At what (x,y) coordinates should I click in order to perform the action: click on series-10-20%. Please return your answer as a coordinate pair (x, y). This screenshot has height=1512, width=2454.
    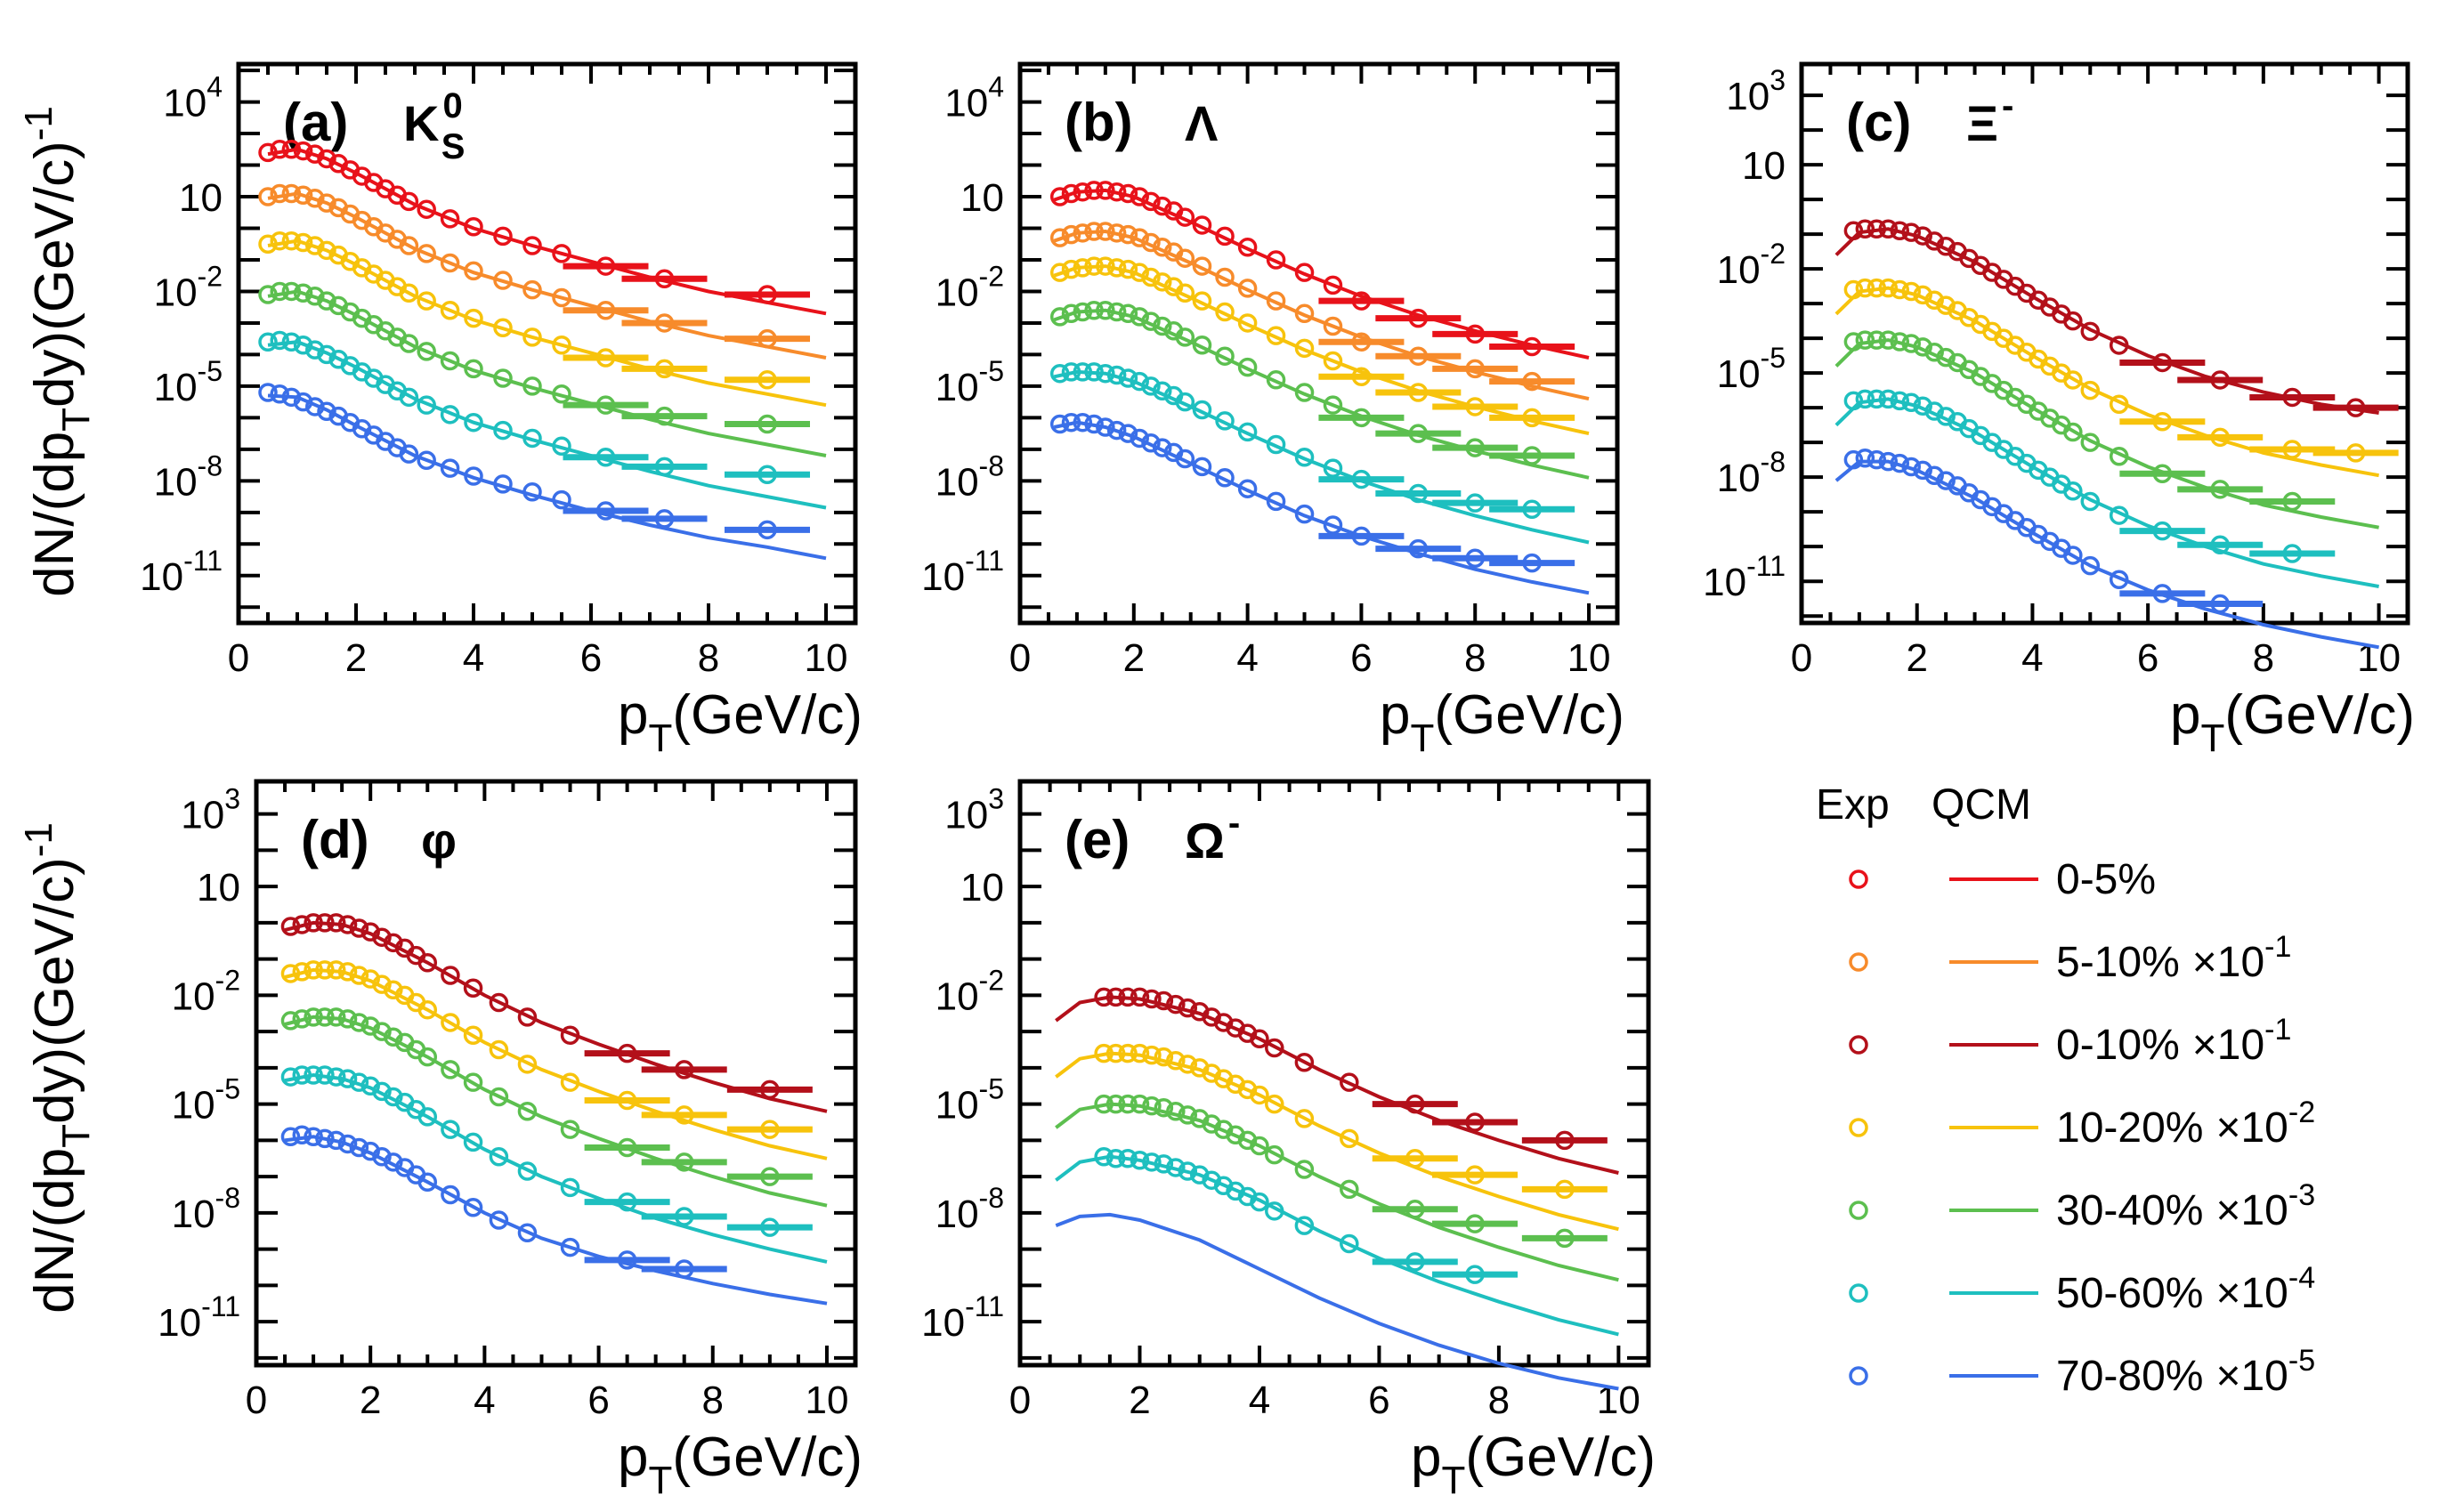
    Looking at the image, I should click on (542, 319).